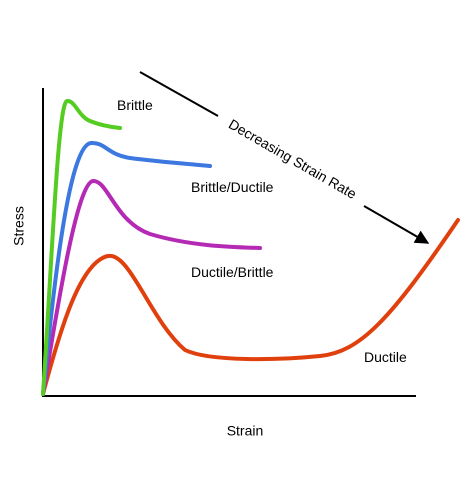 Image resolution: width=474 pixels, height=479 pixels. What do you see at coordinates (385, 357) in the screenshot?
I see `curve-label: Ductile` at bounding box center [385, 357].